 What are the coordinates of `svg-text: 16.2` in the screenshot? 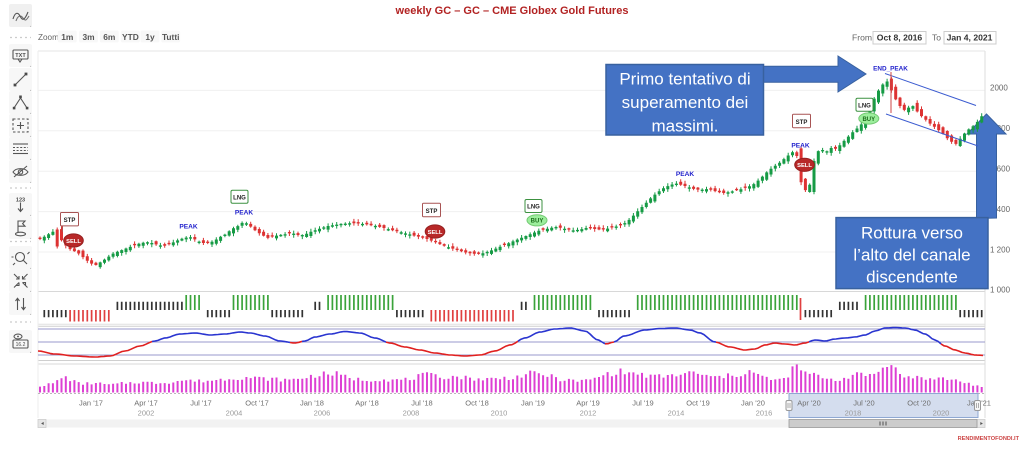 It's located at (21, 345).